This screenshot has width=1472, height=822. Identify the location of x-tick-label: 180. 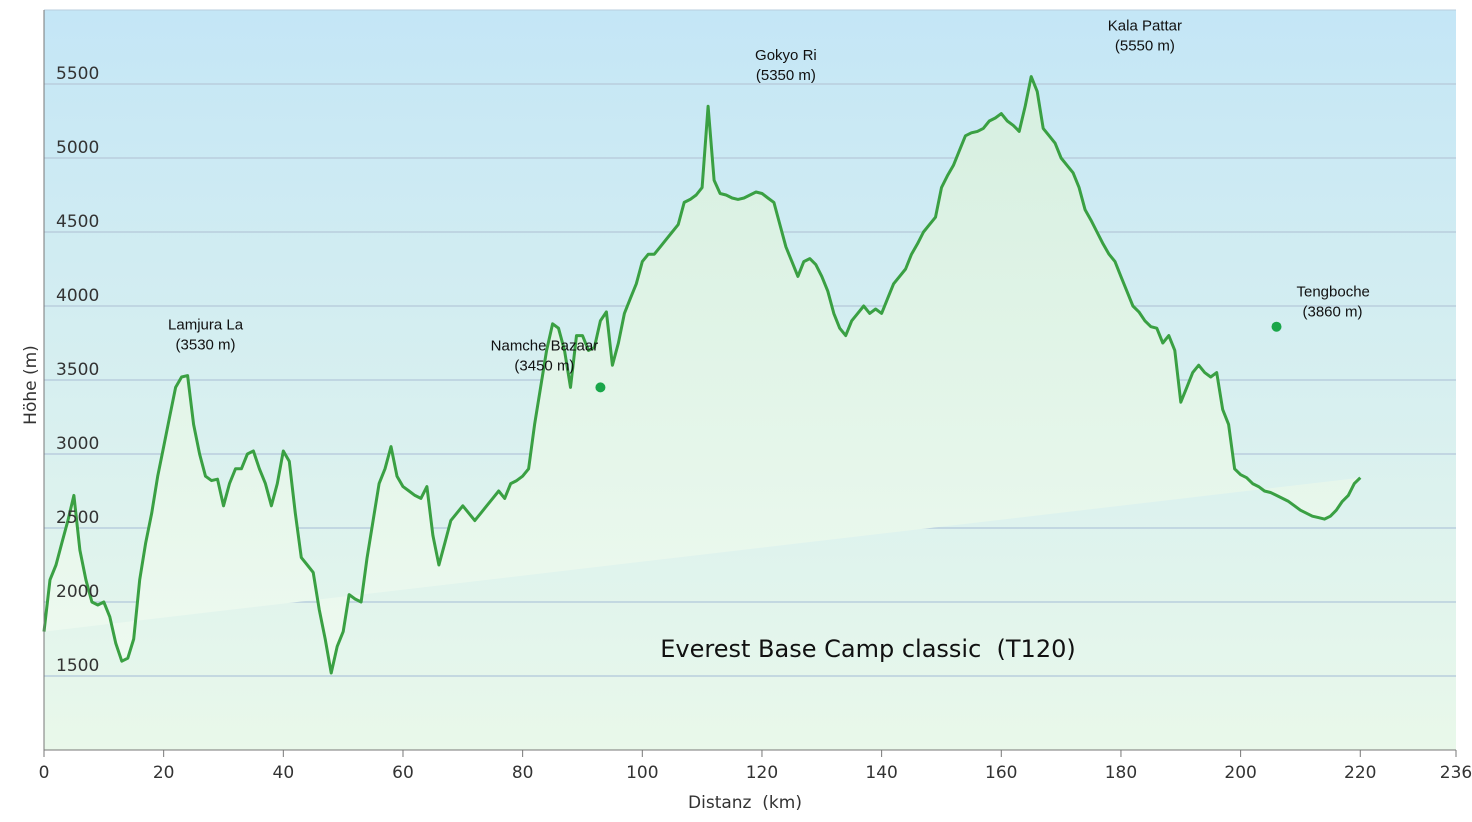
(1121, 773).